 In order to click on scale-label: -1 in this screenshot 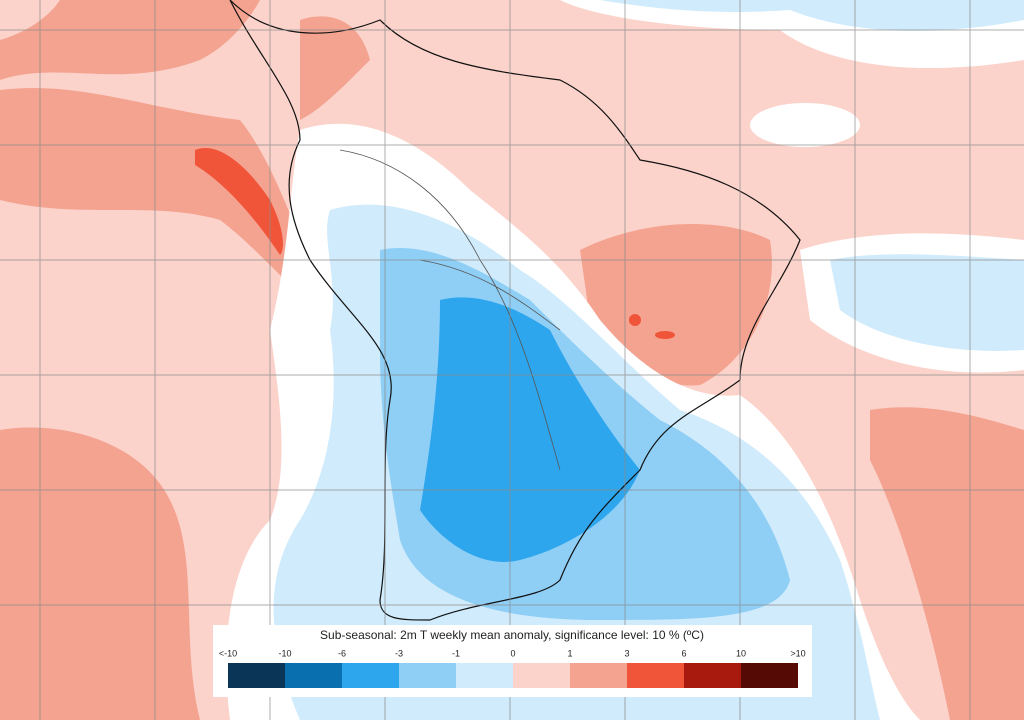, I will do `click(456, 653)`.